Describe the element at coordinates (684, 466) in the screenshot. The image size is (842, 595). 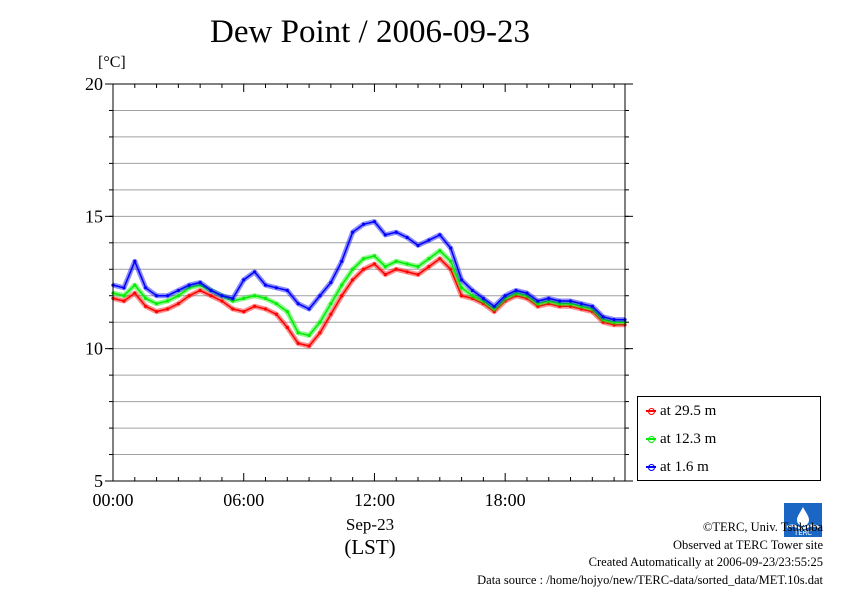
I see `legend-label: at 1.6 m` at that location.